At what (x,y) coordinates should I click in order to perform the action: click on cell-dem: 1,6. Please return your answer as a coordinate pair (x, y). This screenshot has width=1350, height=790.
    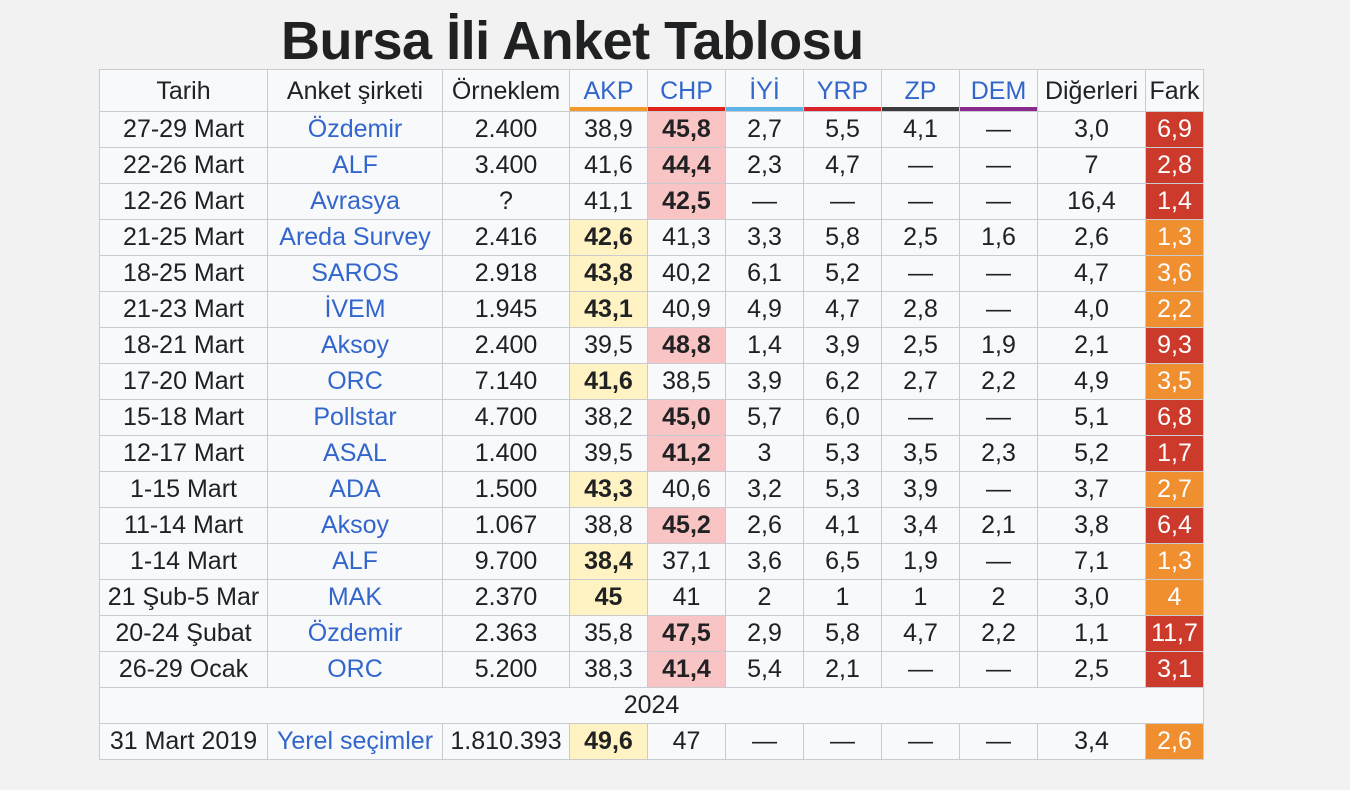
    Looking at the image, I should click on (998, 237).